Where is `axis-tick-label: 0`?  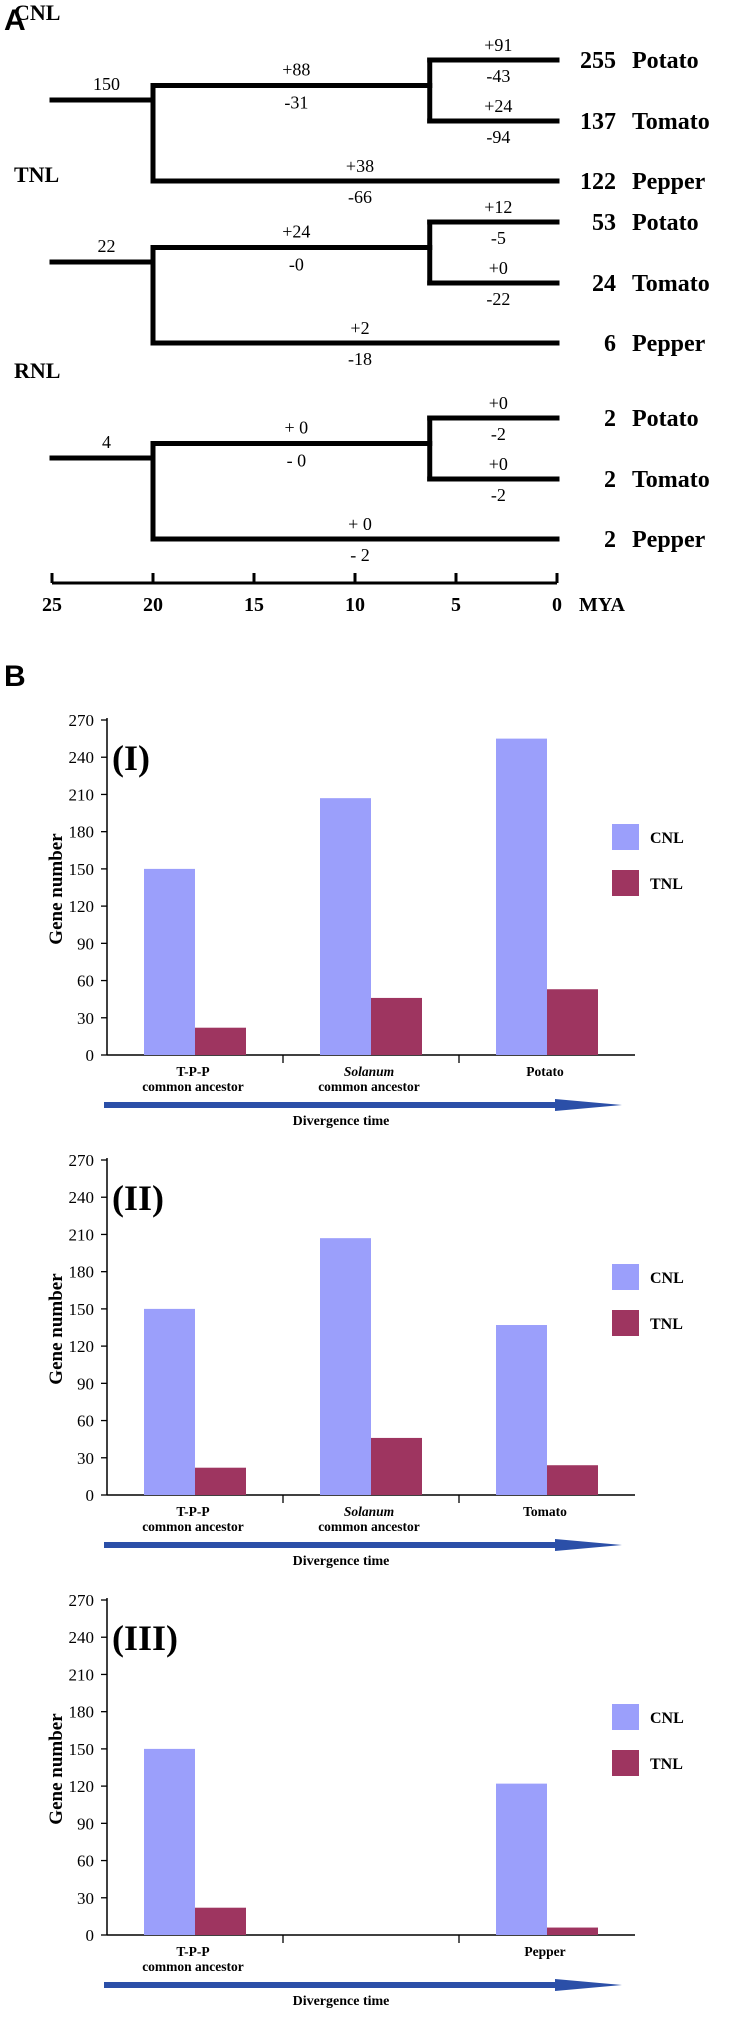 axis-tick-label: 0 is located at coordinates (557, 605).